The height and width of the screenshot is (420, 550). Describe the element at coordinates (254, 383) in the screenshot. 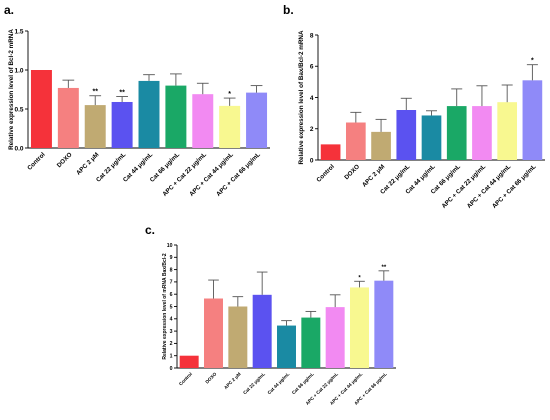

I see `category-label: Cat 22 μg/mL` at that location.